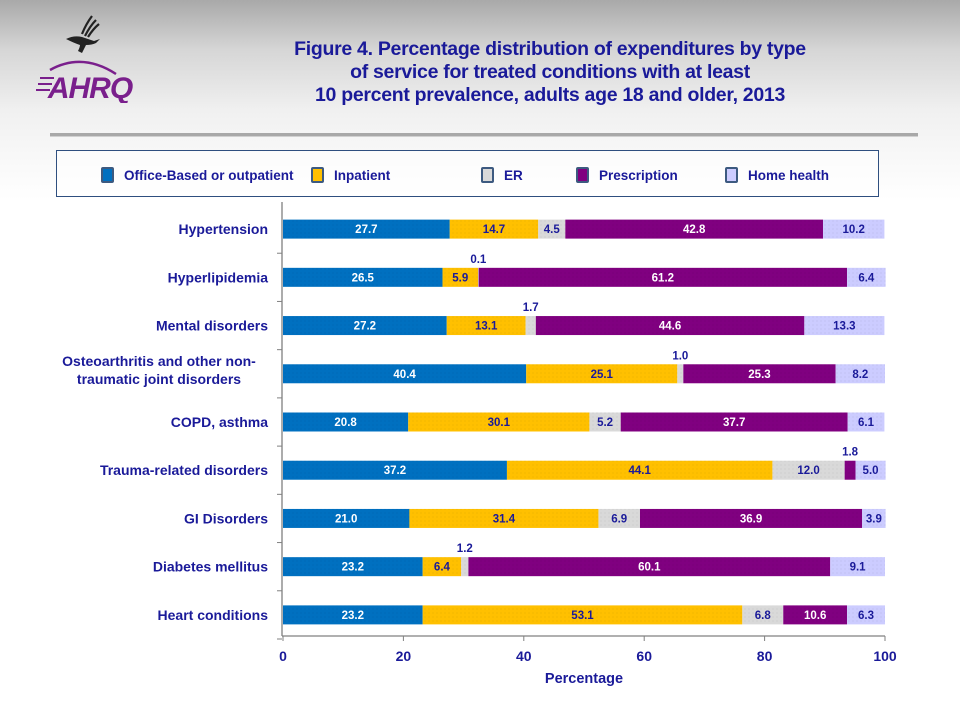 This screenshot has width=960, height=720. I want to click on data-label-prescription: 44.6, so click(670, 327).